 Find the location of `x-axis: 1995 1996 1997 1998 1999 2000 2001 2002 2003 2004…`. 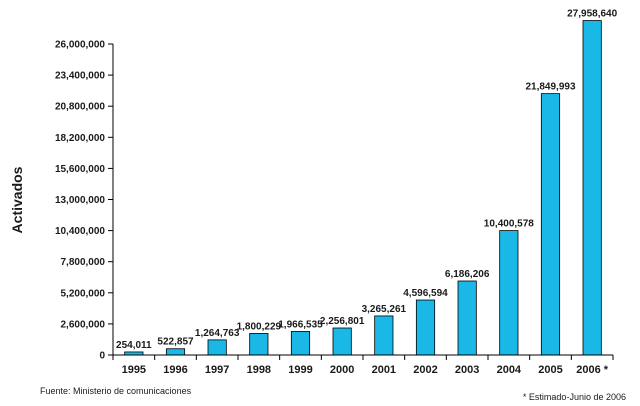

x-axis: 1995 1996 1997 1998 1999 2000 2001 2002 2003 2004… is located at coordinates (363, 365).